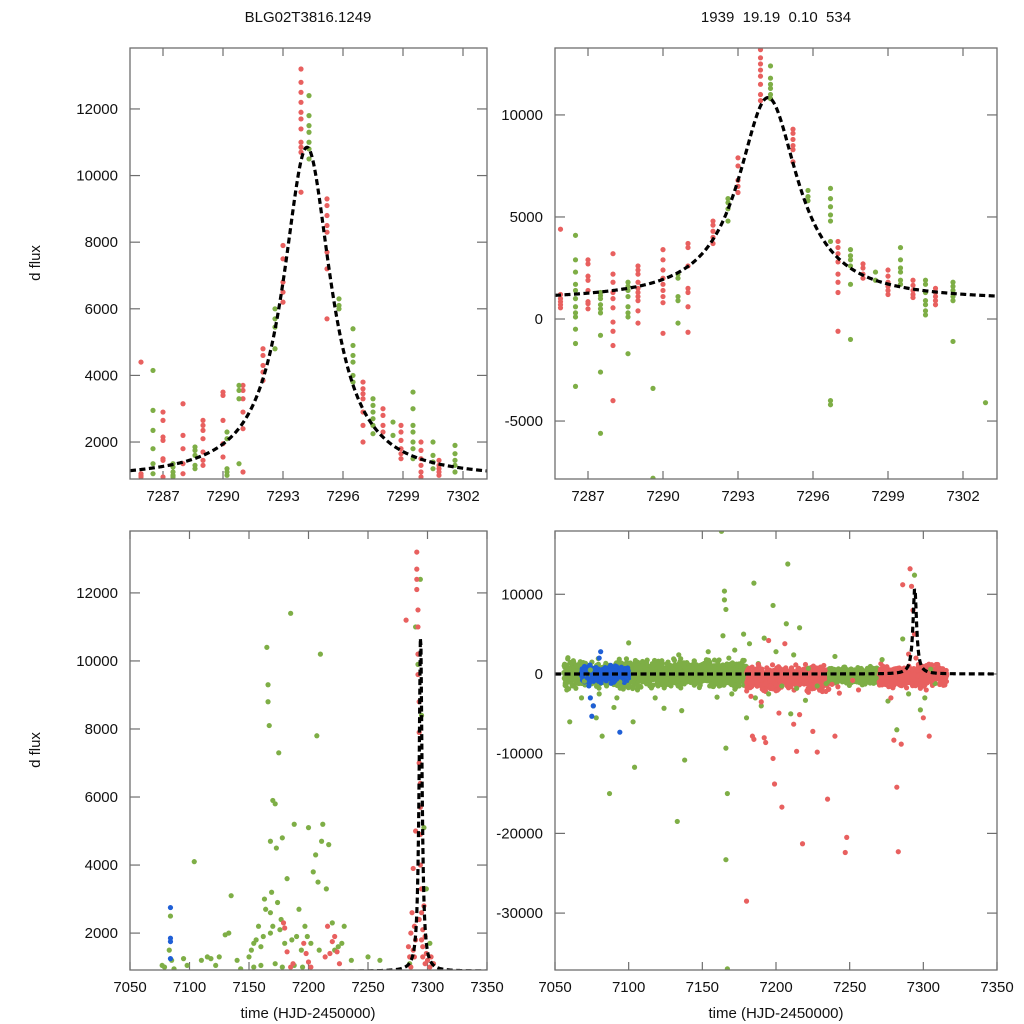 This screenshot has width=1024, height=1024. Describe the element at coordinates (524, 421) in the screenshot. I see `y-tick-label: -5000` at that location.